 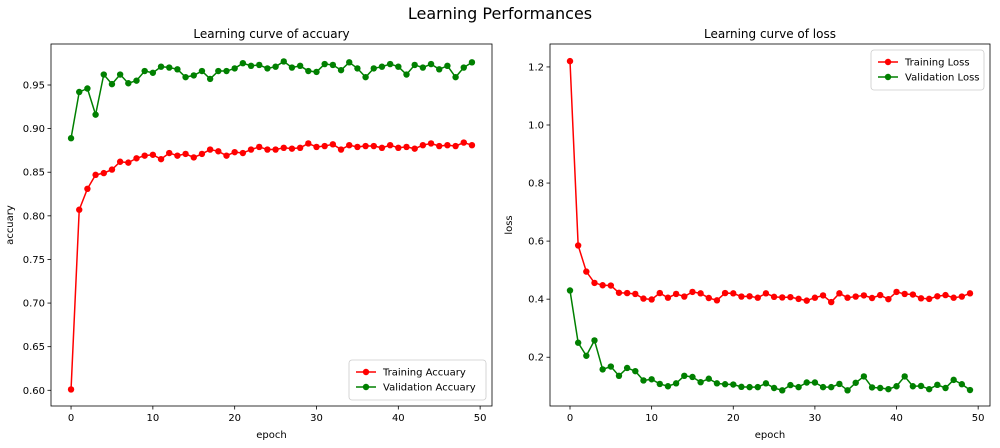 What do you see at coordinates (10, 225) in the screenshot?
I see `y-axis-title: accuary` at bounding box center [10, 225].